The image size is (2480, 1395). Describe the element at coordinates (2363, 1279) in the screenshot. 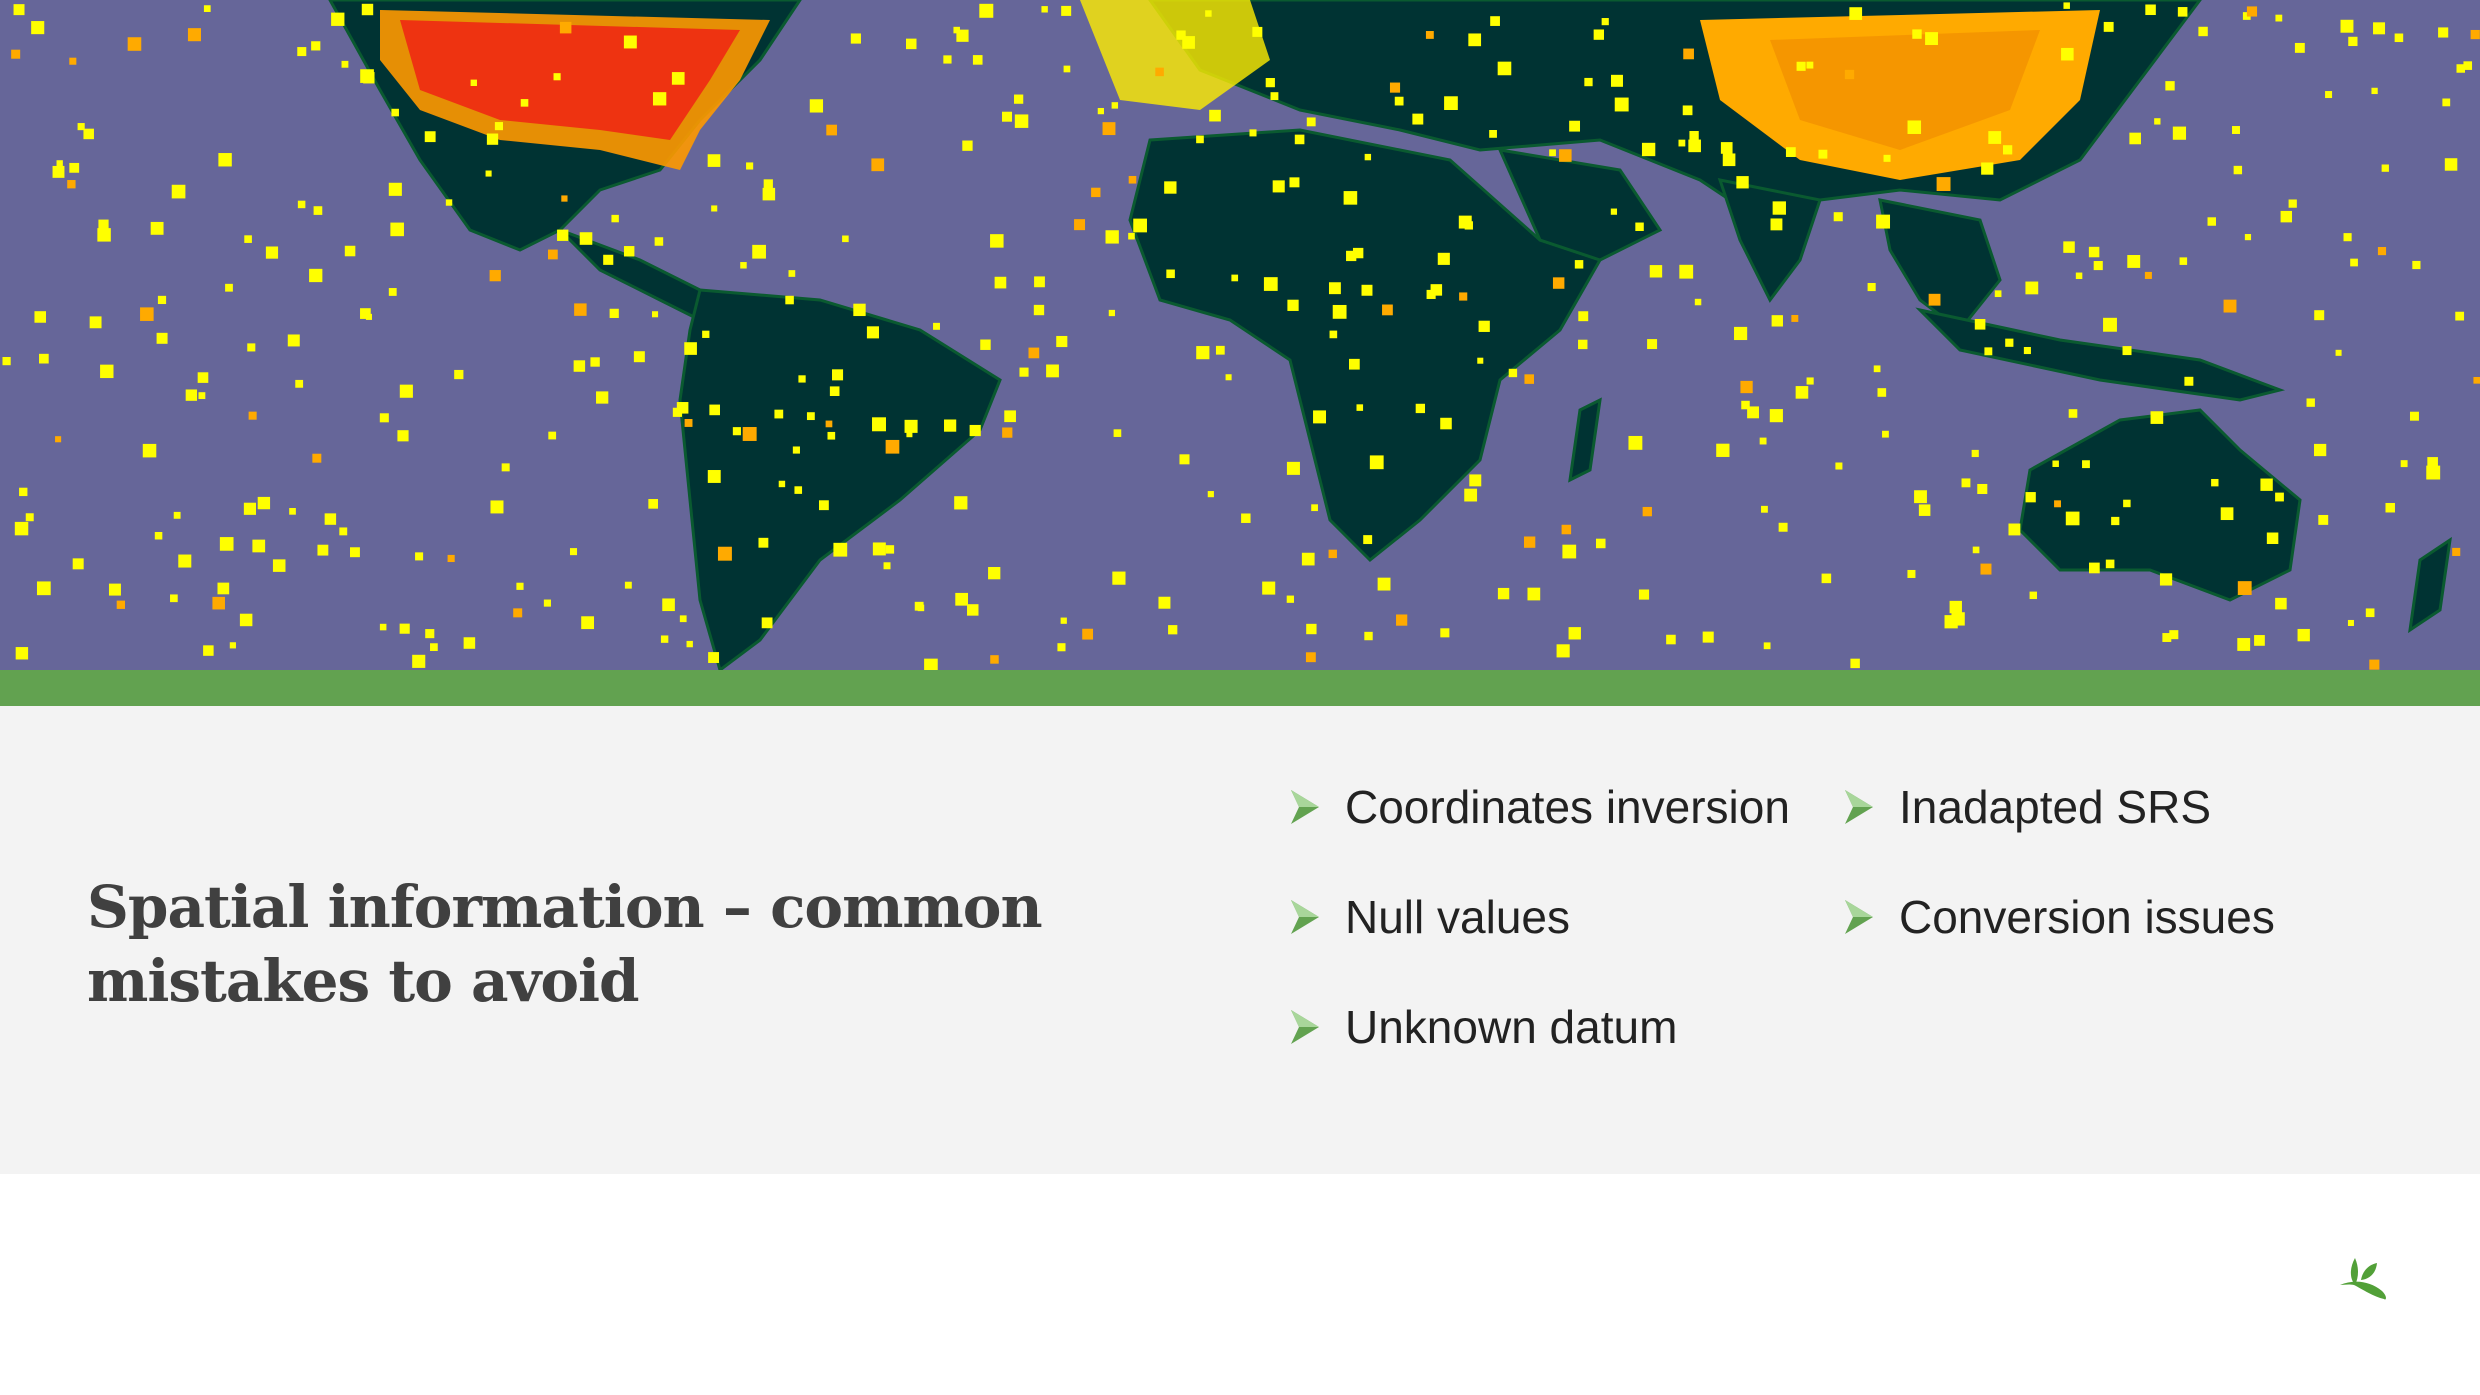

I see `leaf-logo-icon` at that location.